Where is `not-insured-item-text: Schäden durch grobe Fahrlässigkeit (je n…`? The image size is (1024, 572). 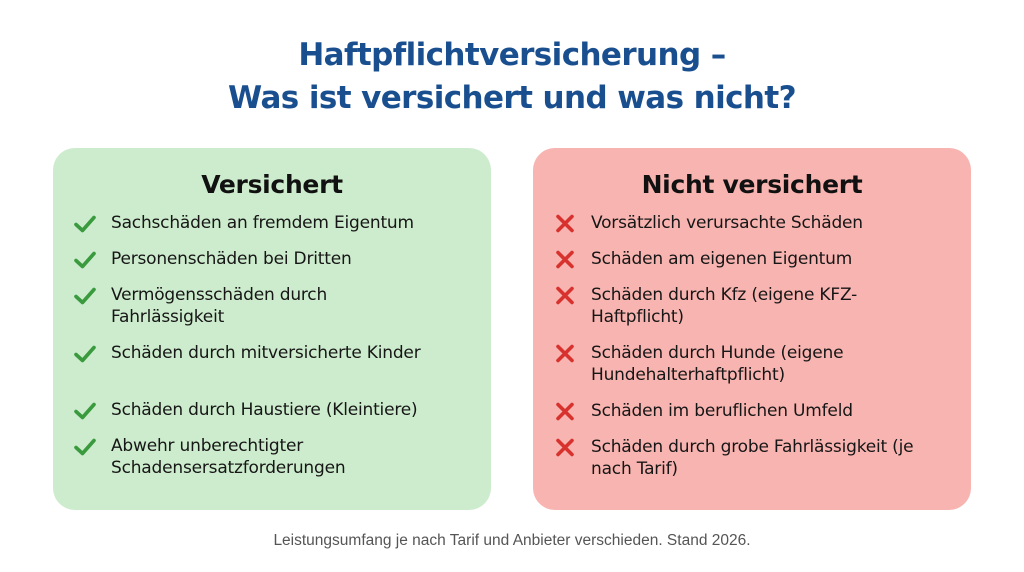
not-insured-item-text: Schäden durch grobe Fahrlässigkeit (je n… is located at coordinates (752, 458).